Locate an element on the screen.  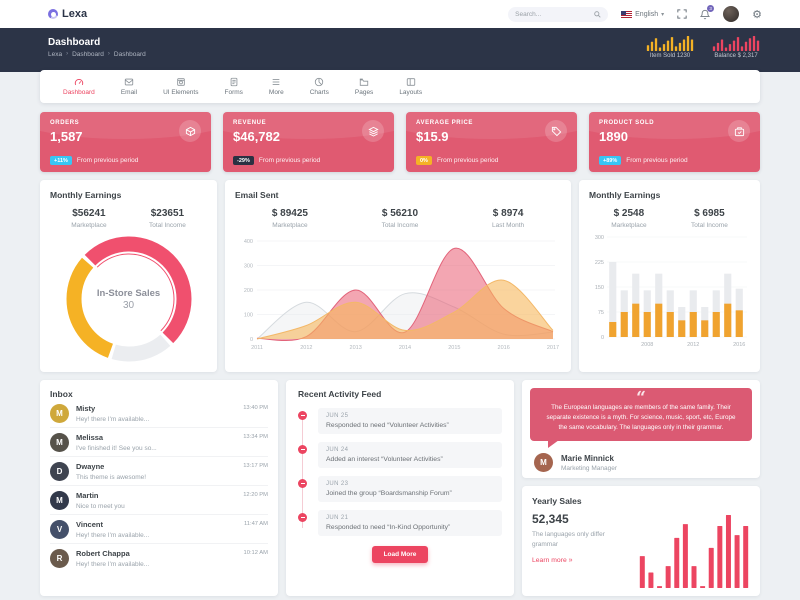
menu-label: Layouts is located at coordinates (411, 92).